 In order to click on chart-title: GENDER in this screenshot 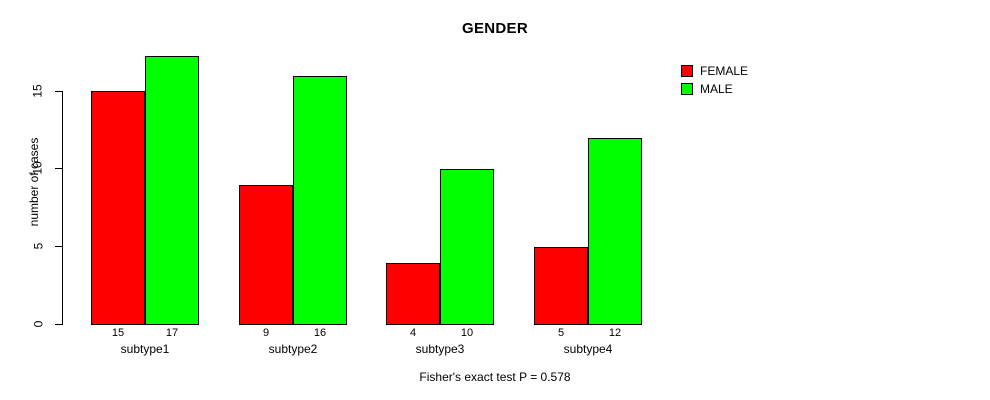, I will do `click(495, 28)`.